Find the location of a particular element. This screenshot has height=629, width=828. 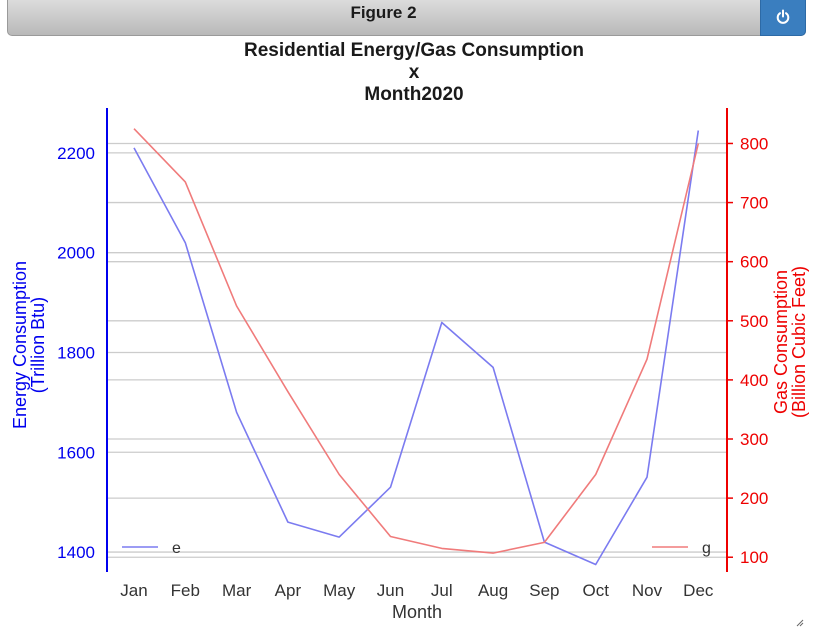

power-button is located at coordinates (783, 18).